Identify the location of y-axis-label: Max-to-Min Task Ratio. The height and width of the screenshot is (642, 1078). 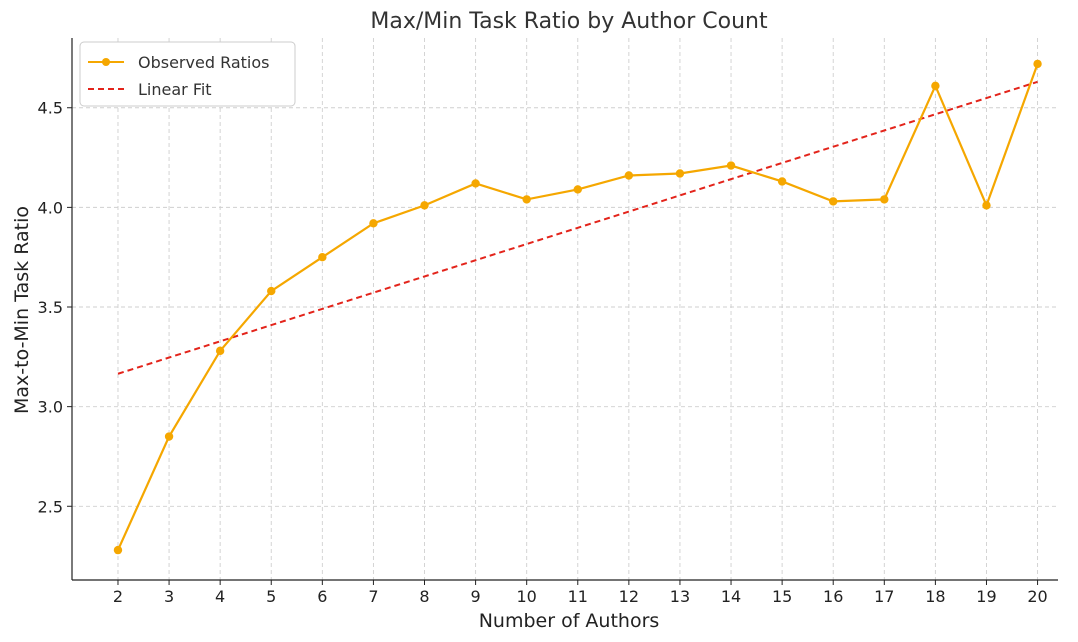
(22, 310).